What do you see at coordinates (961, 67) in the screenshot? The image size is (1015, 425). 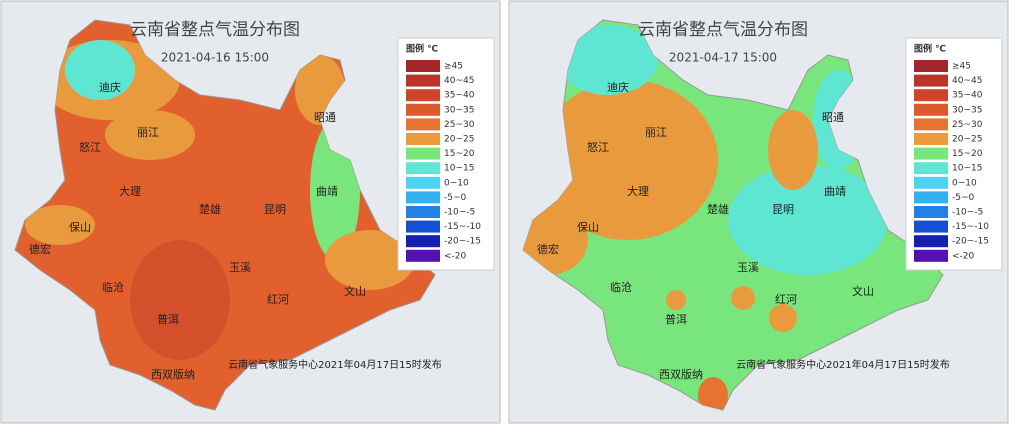 I see `legend-label: ≥45` at bounding box center [961, 67].